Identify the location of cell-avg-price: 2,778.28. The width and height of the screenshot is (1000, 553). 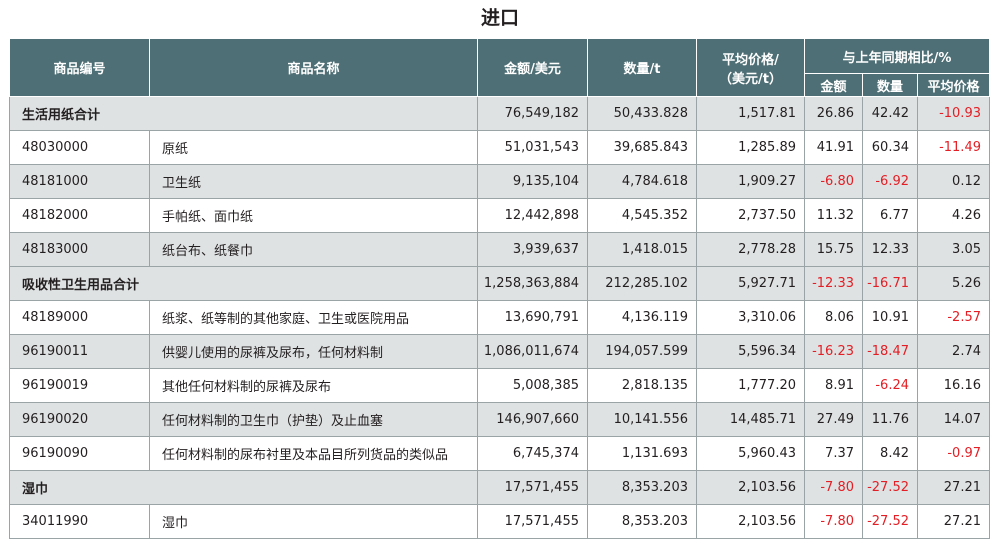
(750, 249).